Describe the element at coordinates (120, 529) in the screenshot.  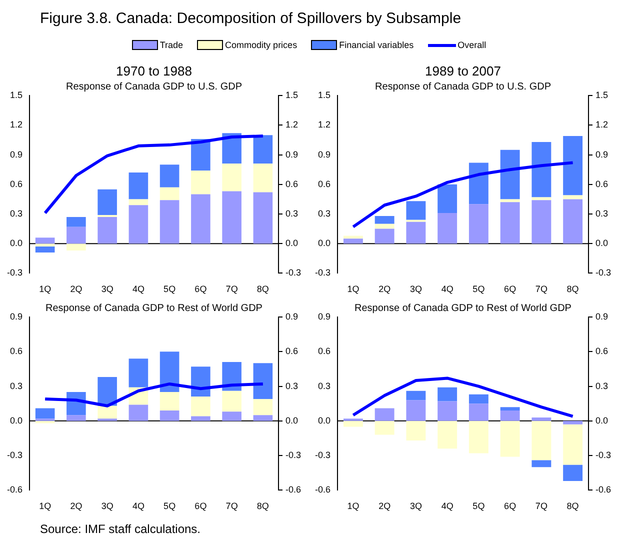
I see `source-note: Source: IMF staff calculations.` at that location.